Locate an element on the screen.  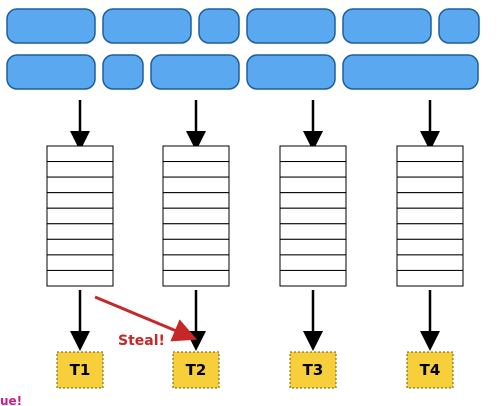
thread-label: T3 is located at coordinates (313, 370).